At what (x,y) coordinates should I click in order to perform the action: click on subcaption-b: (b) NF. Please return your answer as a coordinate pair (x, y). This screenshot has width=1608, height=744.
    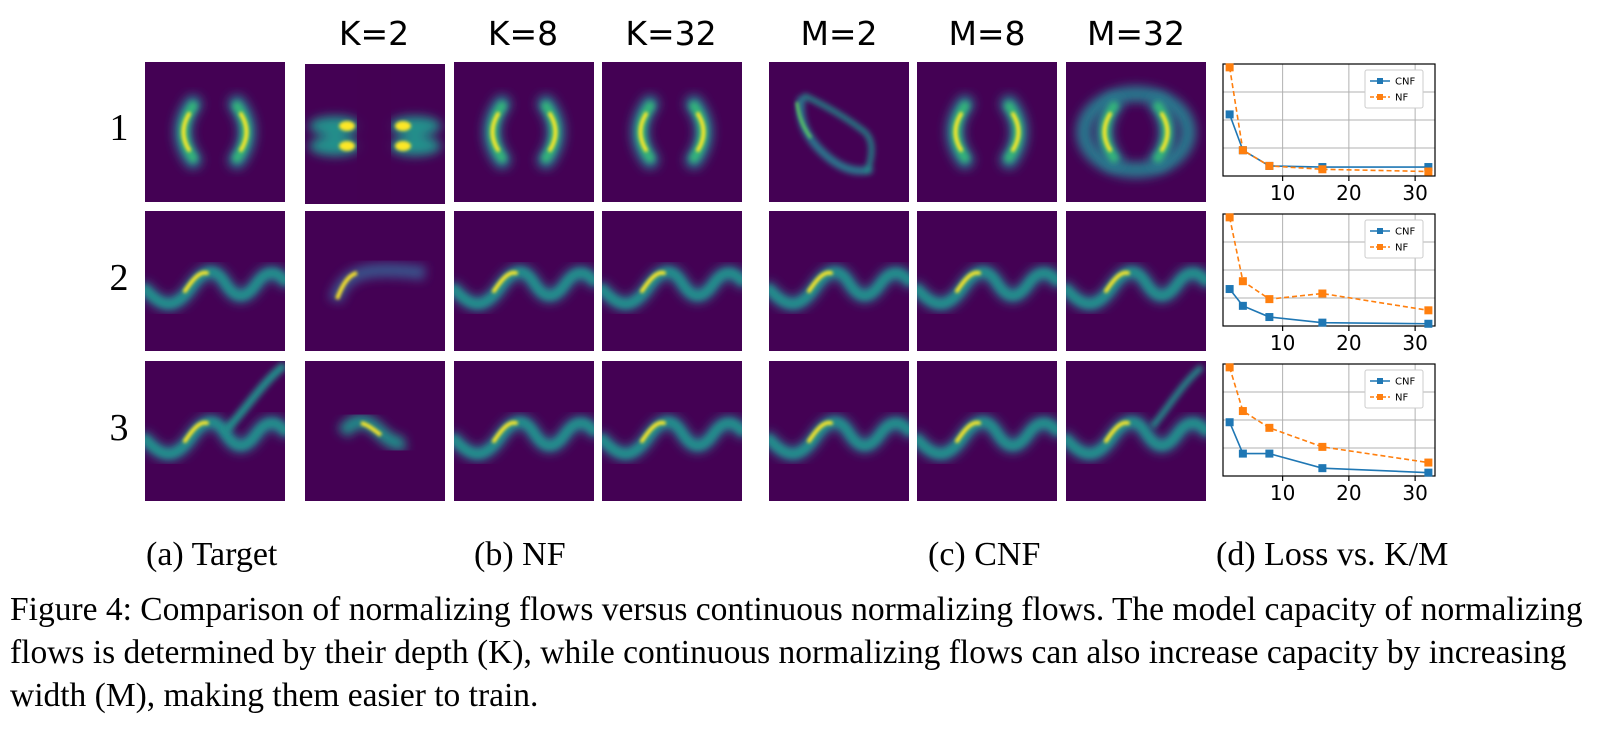
    Looking at the image, I should click on (520, 554).